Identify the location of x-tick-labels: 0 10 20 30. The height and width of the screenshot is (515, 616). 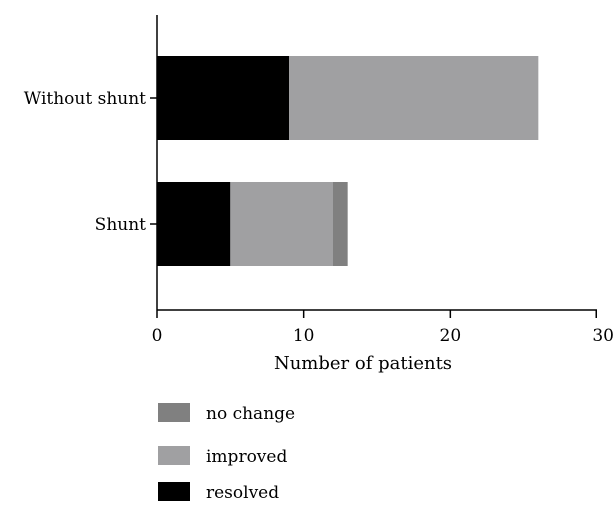
(383, 336).